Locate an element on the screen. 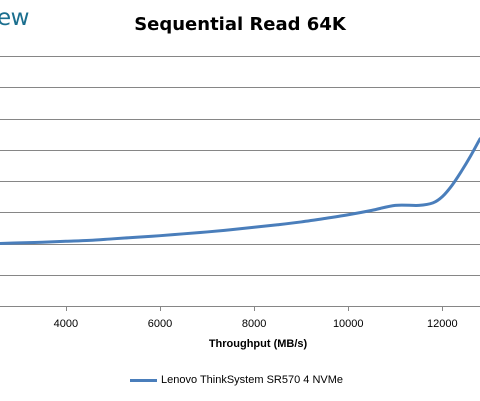 This screenshot has height=401, width=480. x-tick-label-4: 12000 is located at coordinates (442, 324).